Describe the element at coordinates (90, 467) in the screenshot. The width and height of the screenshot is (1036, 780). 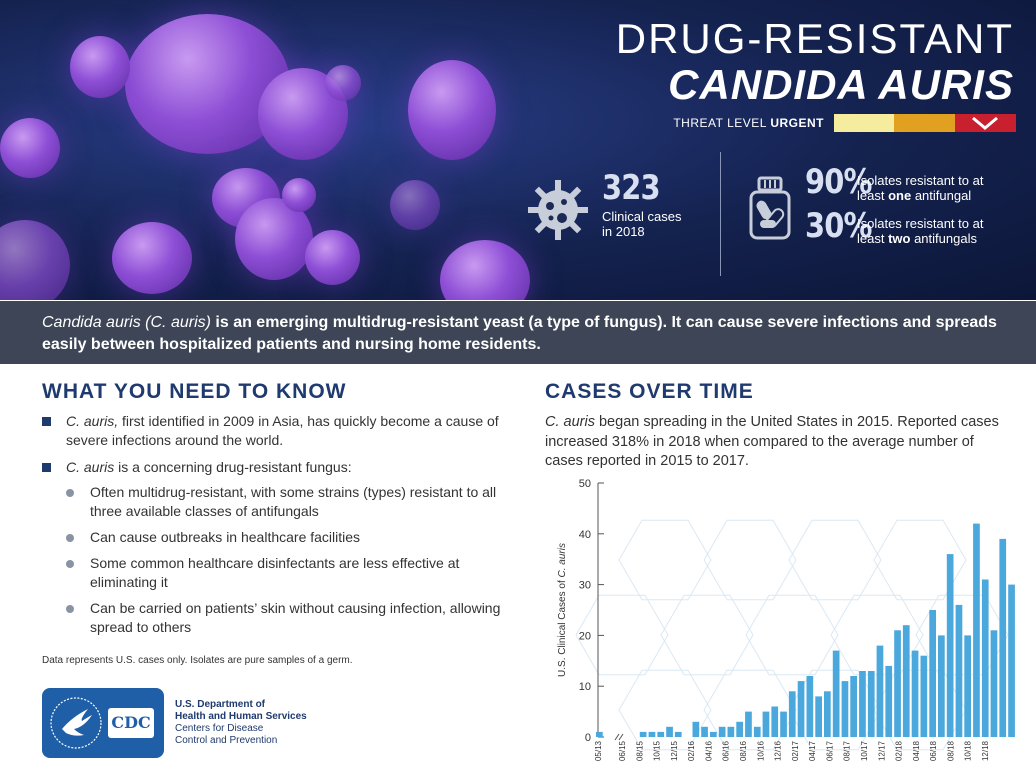
I see `list-item-italic: C. auris` at that location.